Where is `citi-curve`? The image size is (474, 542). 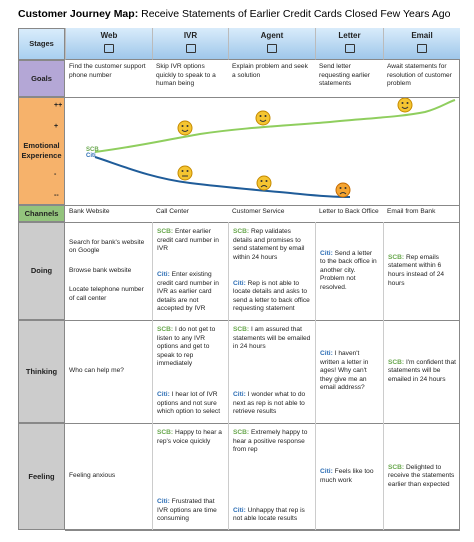 citi-curve is located at coordinates (222, 177).